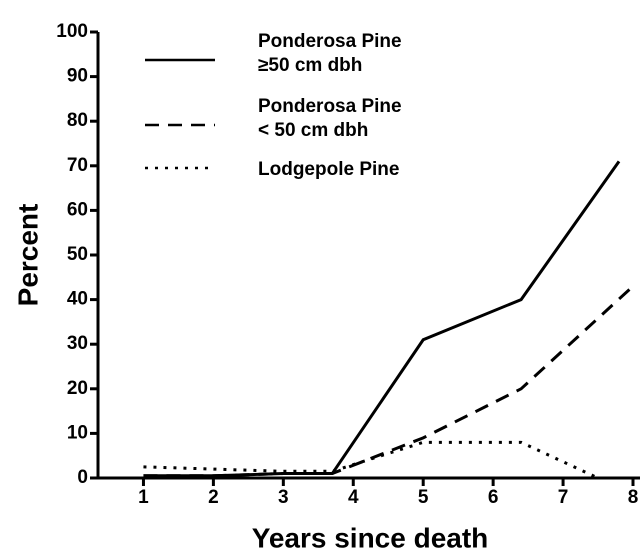 Image resolution: width=643 pixels, height=555 pixels. I want to click on y-tick-label: 40, so click(77, 299).